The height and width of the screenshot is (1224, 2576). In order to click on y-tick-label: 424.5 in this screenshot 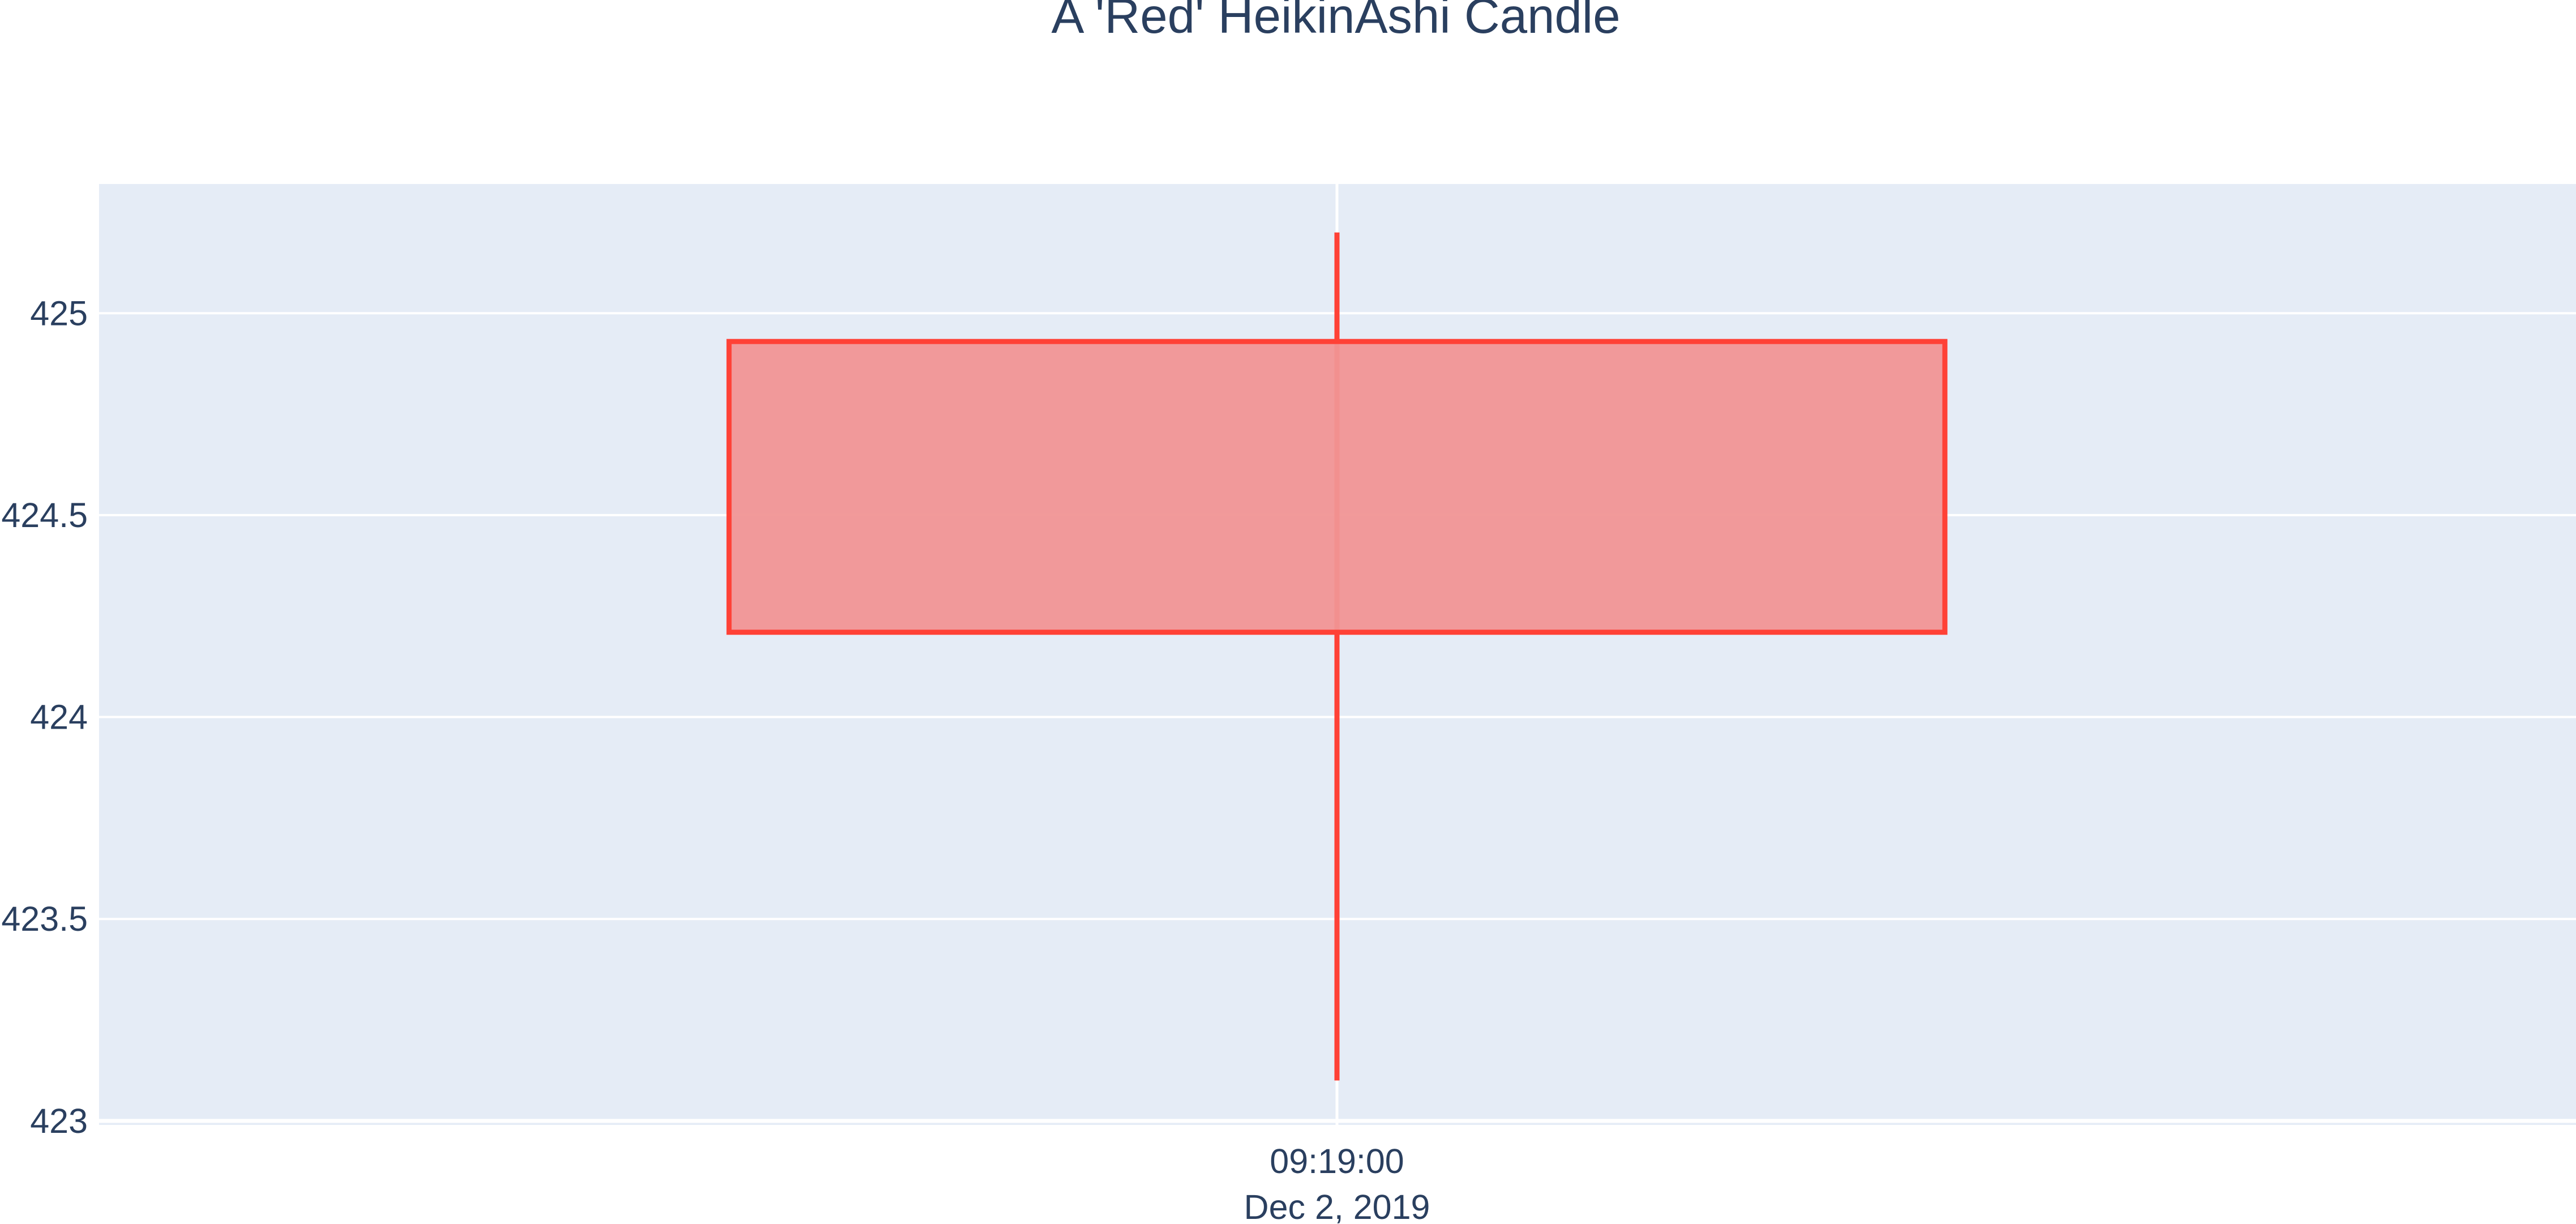, I will do `click(44, 515)`.